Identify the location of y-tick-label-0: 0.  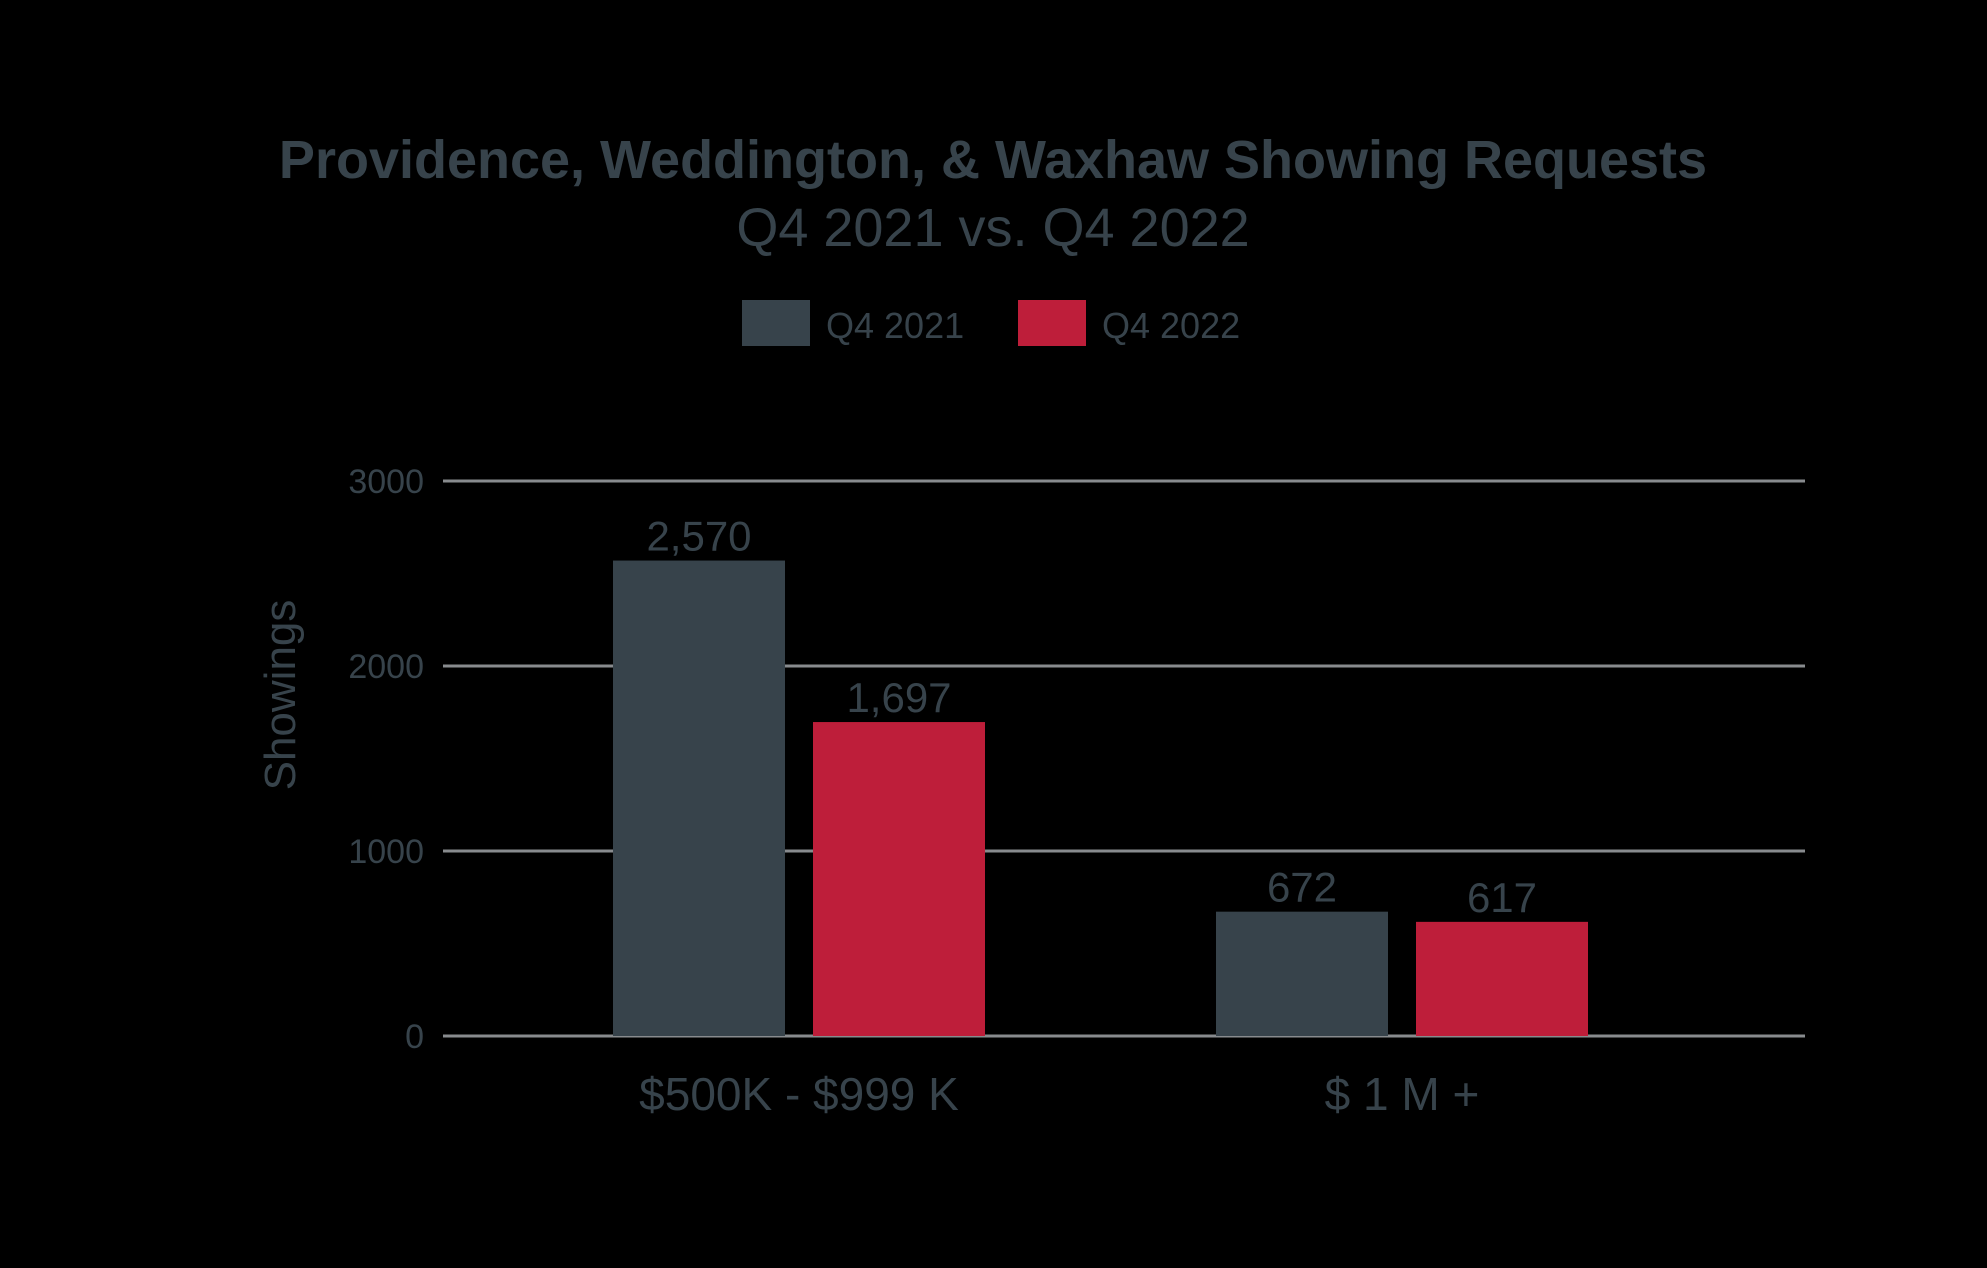
(414, 1037).